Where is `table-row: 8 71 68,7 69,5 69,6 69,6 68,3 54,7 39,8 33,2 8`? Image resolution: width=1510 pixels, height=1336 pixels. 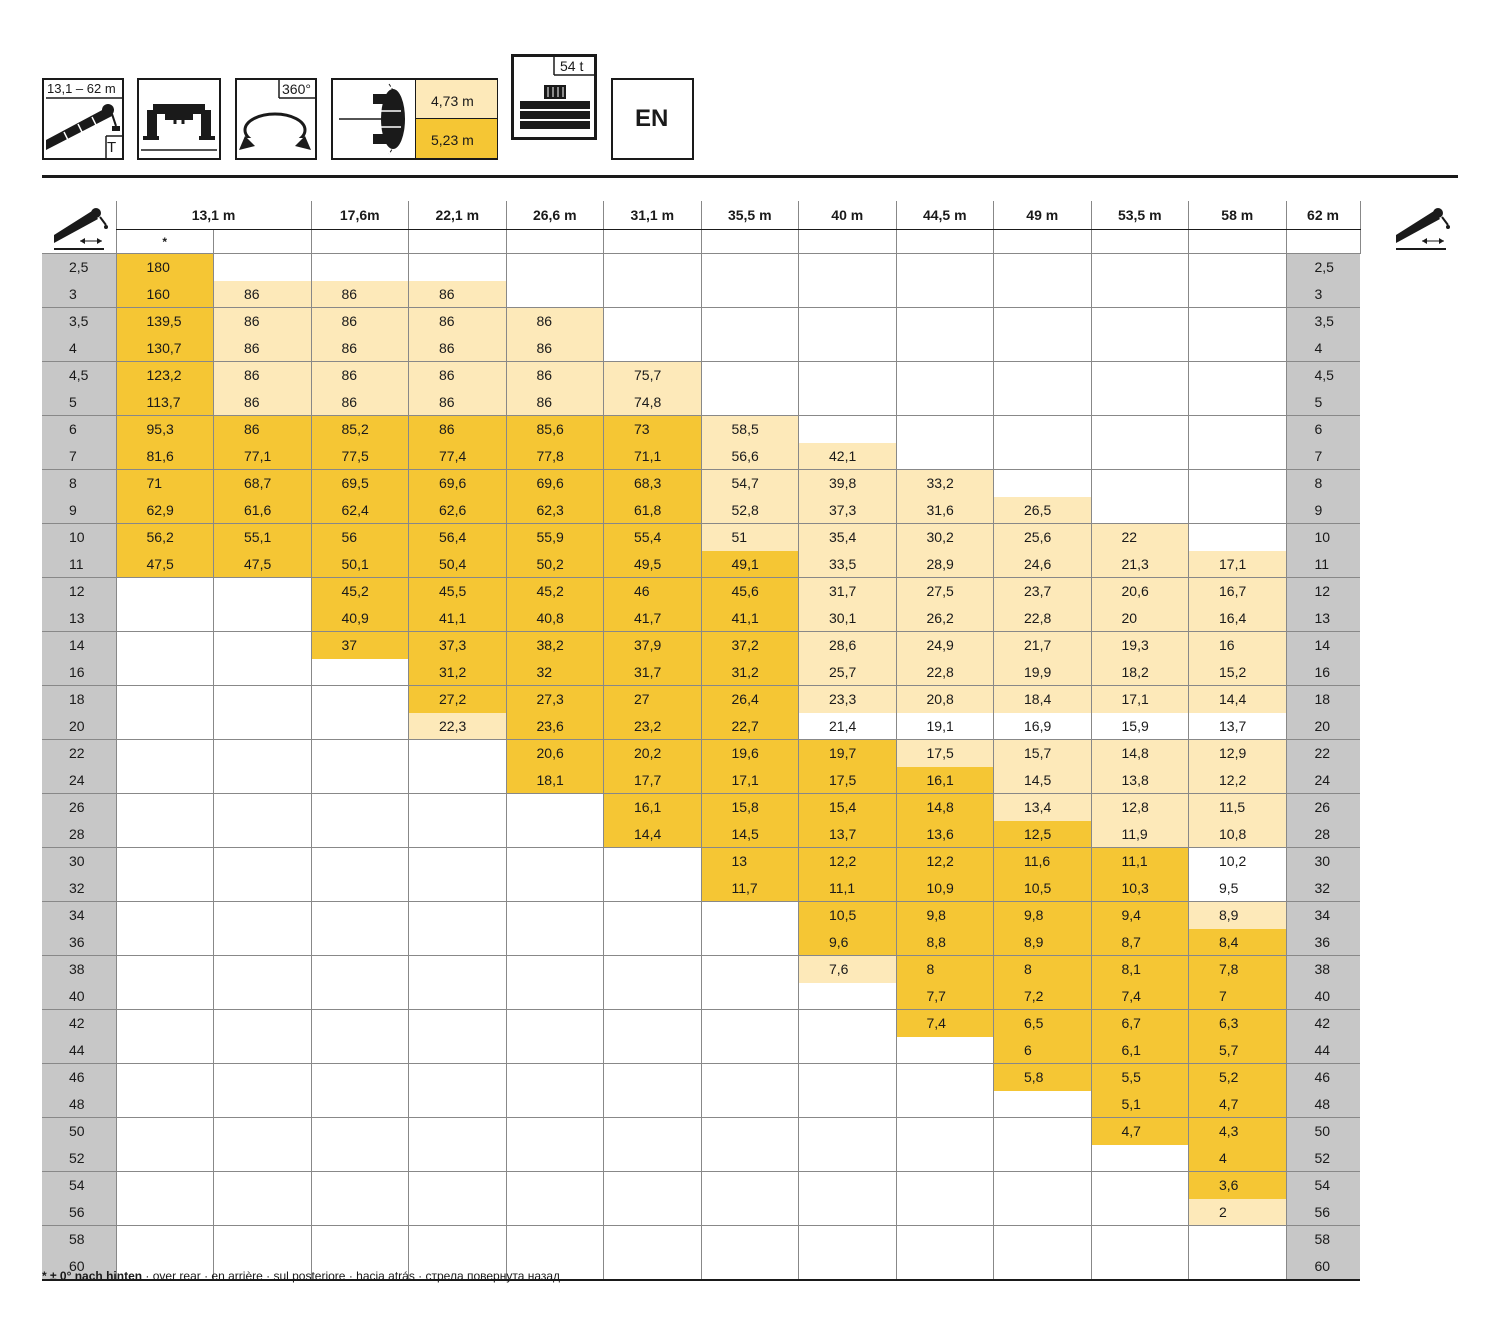
table-row: 8 71 68,7 69,5 69,6 69,6 68,3 54,7 39,8 33,2 8 is located at coordinates (701, 483).